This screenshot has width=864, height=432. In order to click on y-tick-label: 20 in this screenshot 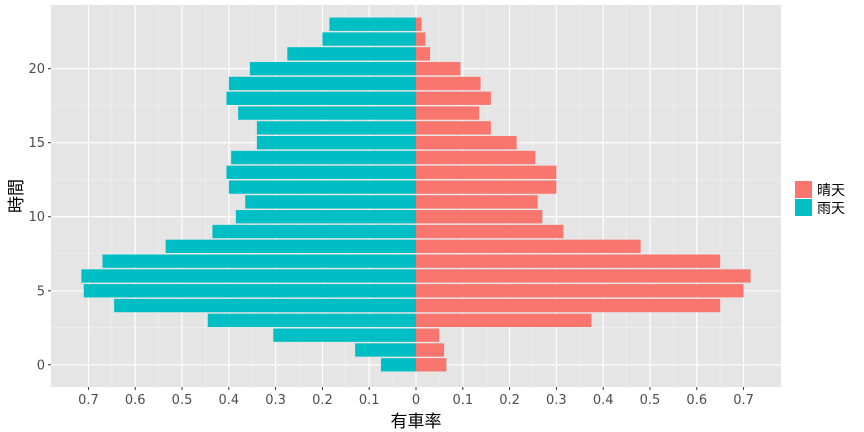, I will do `click(36, 69)`.